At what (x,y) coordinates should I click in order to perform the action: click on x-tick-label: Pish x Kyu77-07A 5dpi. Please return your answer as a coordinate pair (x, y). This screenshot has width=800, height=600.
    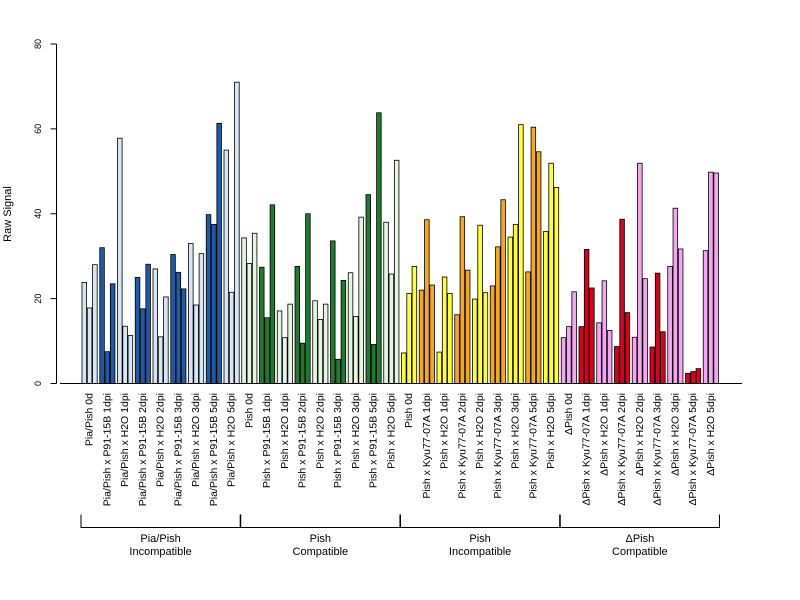
    Looking at the image, I should click on (533, 446).